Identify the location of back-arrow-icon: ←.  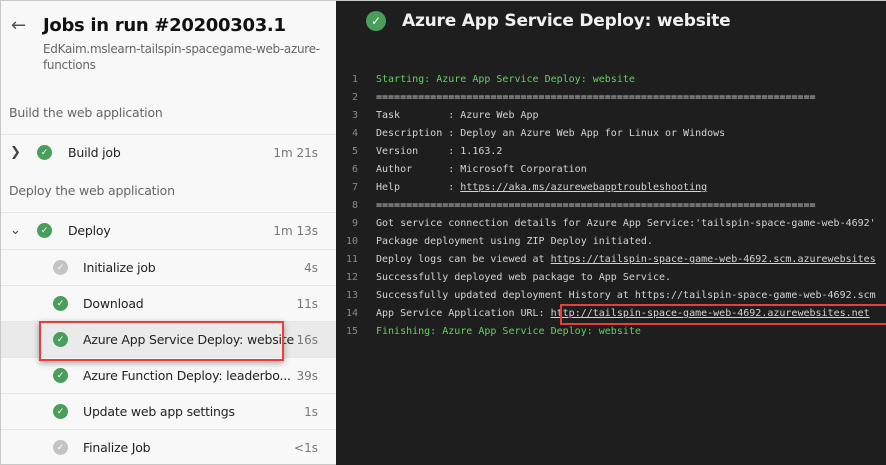
(19, 25).